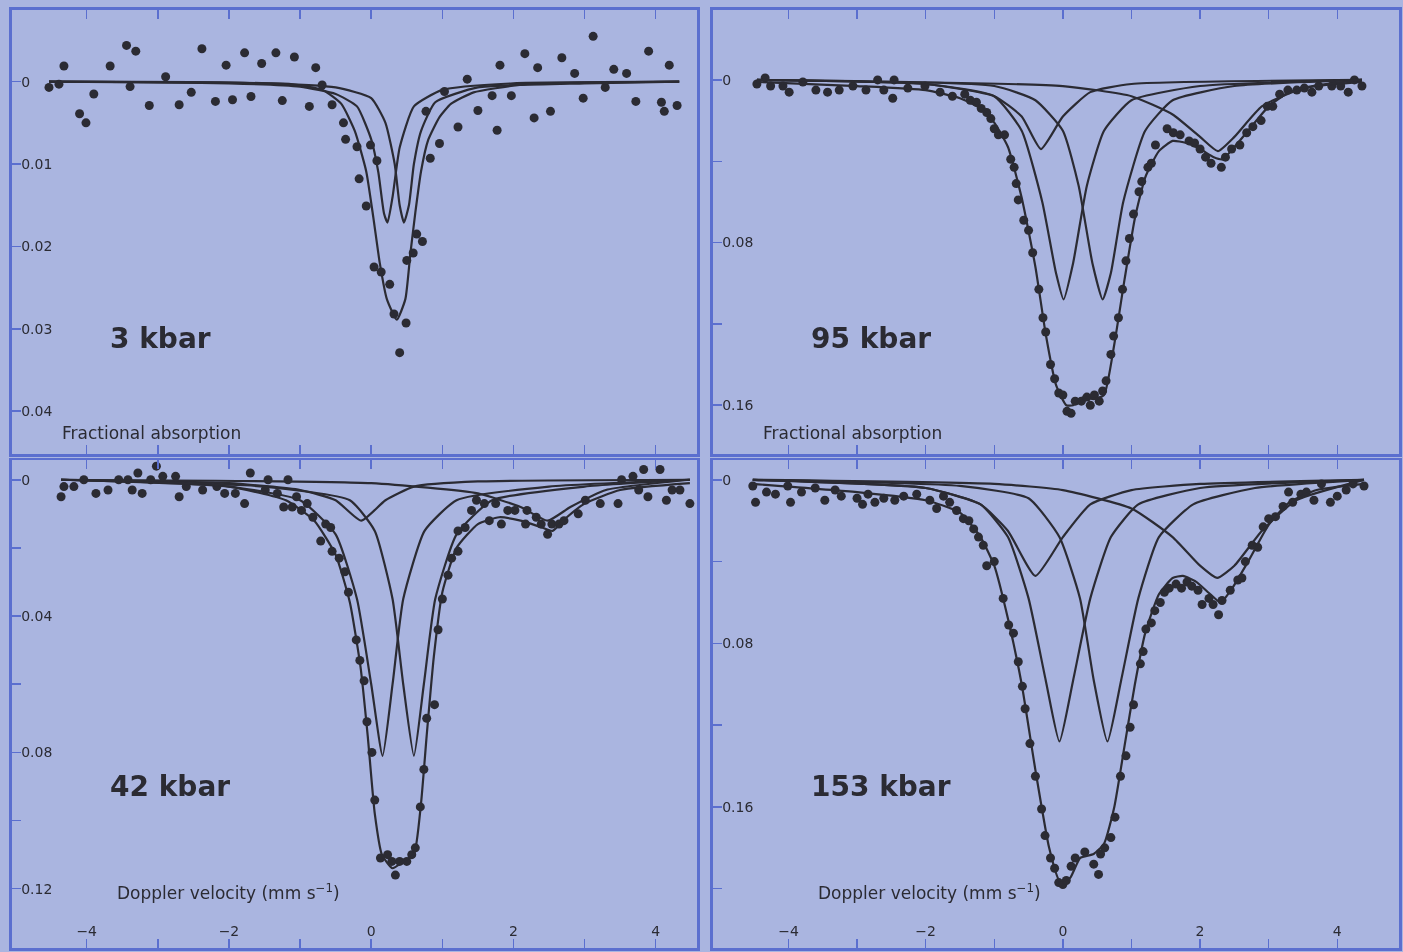  What do you see at coordinates (37, 888) in the screenshot?
I see `y-tick-label: 0.12` at bounding box center [37, 888].